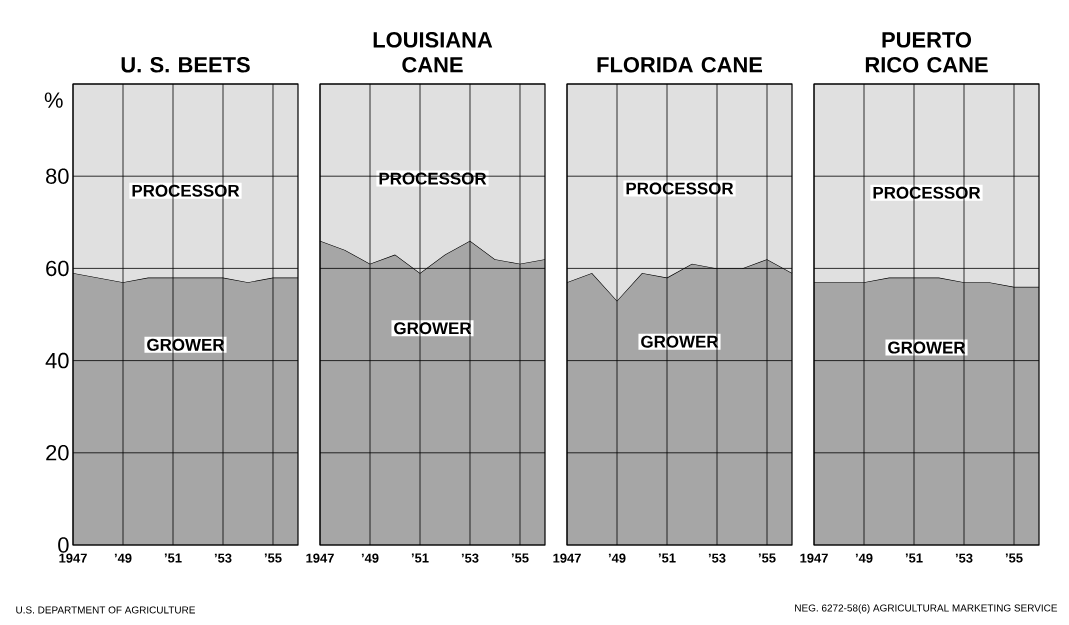 The image size is (1069, 625). Describe the element at coordinates (57, 268) in the screenshot. I see `y-tick-label: 60` at that location.